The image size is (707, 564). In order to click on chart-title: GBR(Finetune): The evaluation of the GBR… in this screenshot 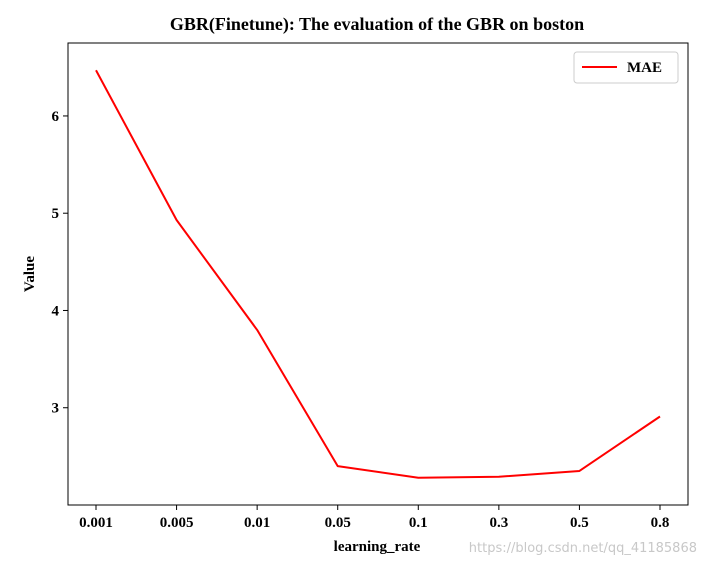, I will do `click(377, 24)`.